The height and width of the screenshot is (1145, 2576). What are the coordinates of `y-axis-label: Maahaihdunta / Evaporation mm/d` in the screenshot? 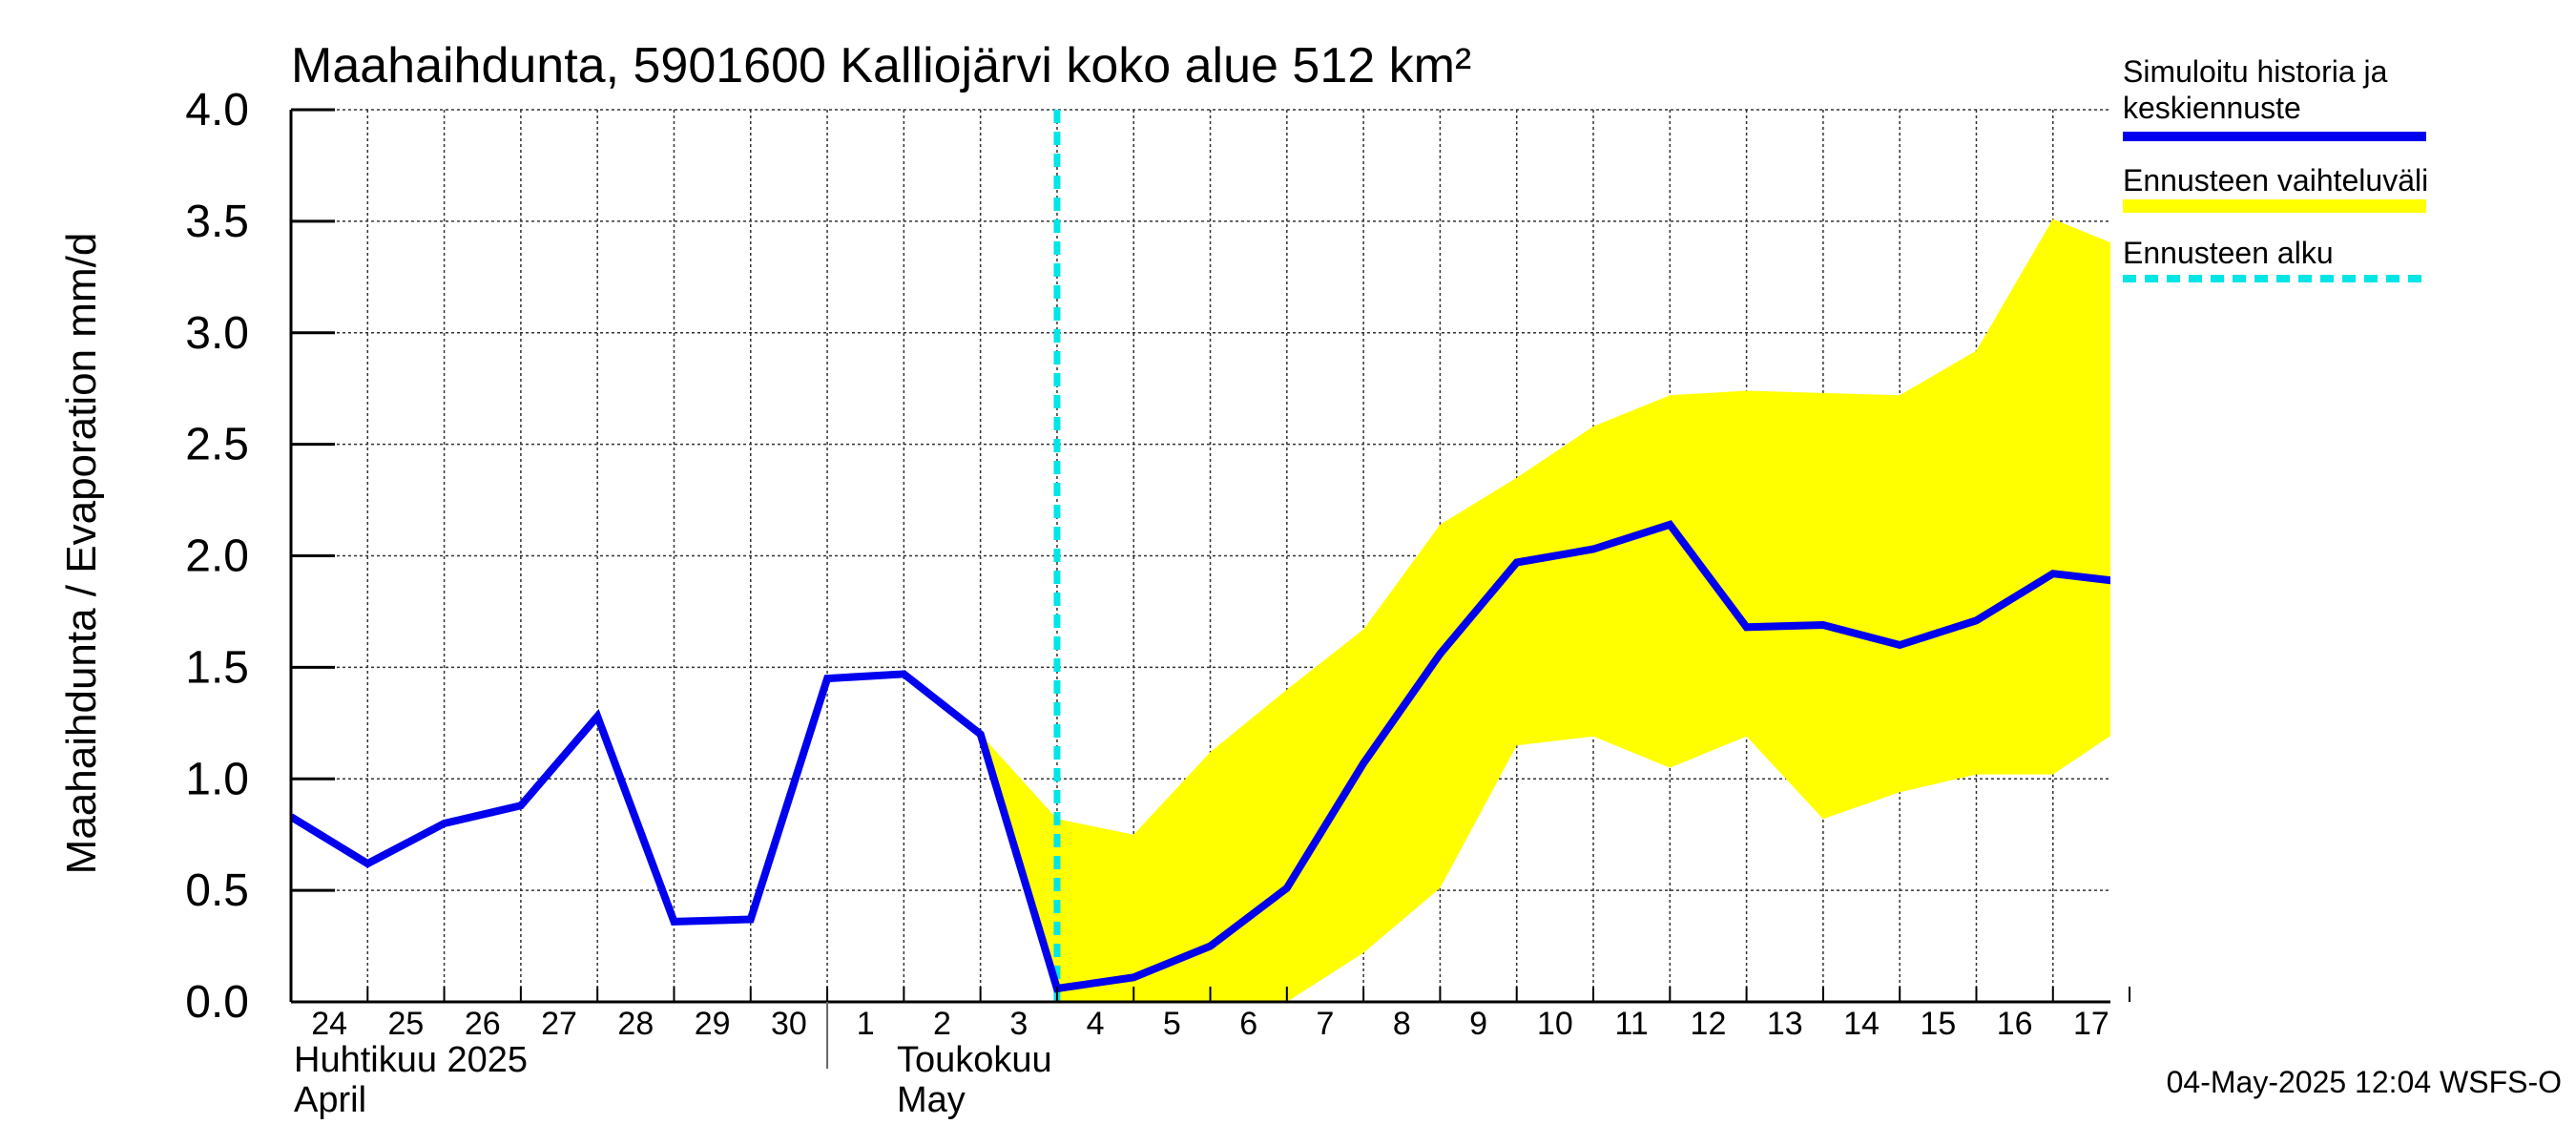 It's located at (81, 554).